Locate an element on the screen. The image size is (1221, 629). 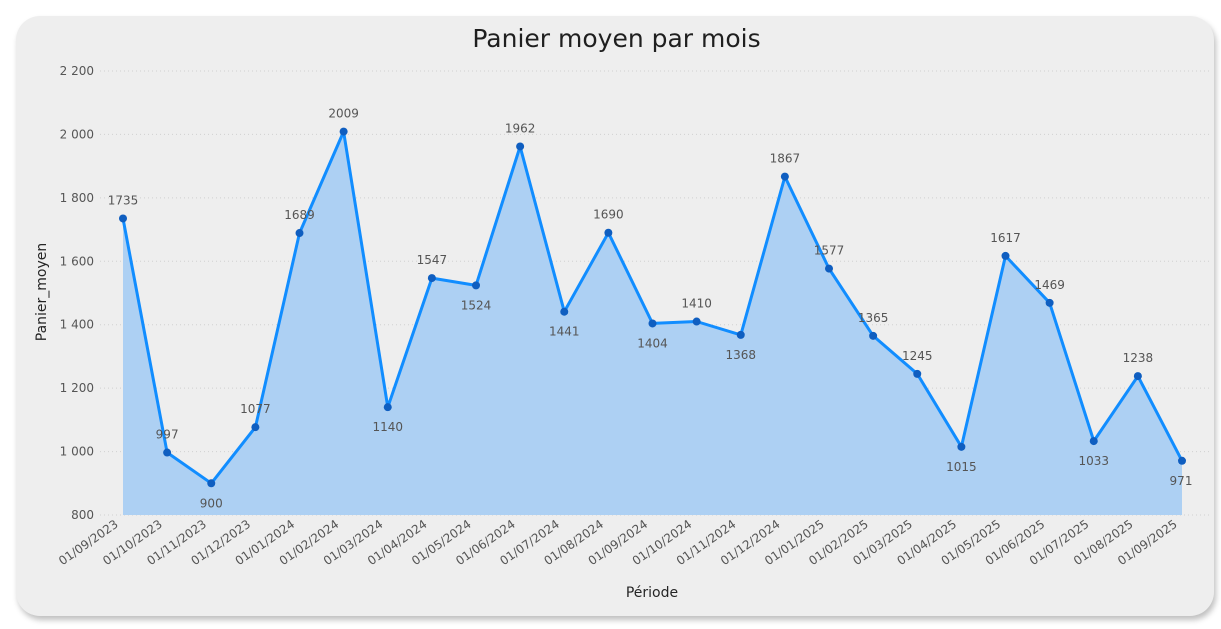
x-axis-title: Période is located at coordinates (652, 593).